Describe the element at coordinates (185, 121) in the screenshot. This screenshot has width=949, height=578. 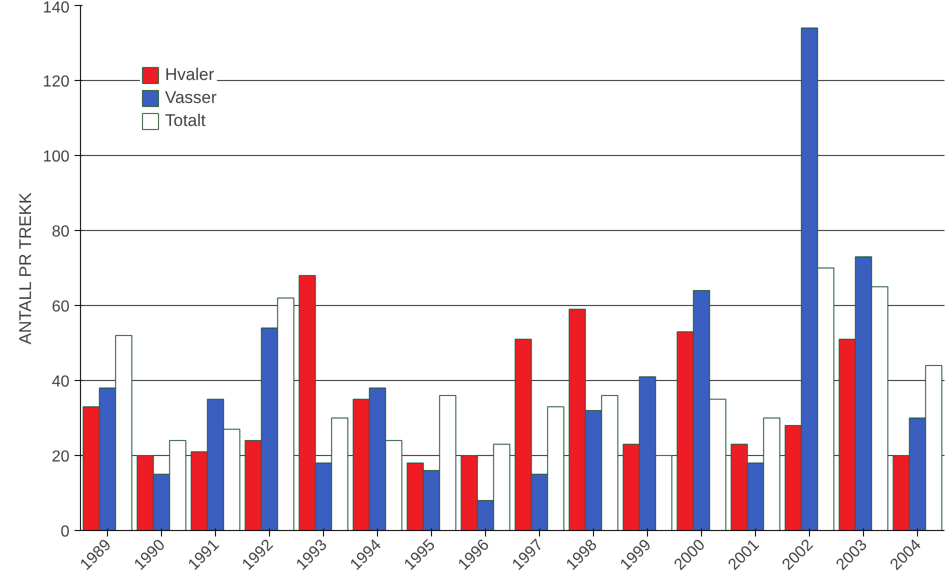
I see `legend-label: Totalt` at that location.